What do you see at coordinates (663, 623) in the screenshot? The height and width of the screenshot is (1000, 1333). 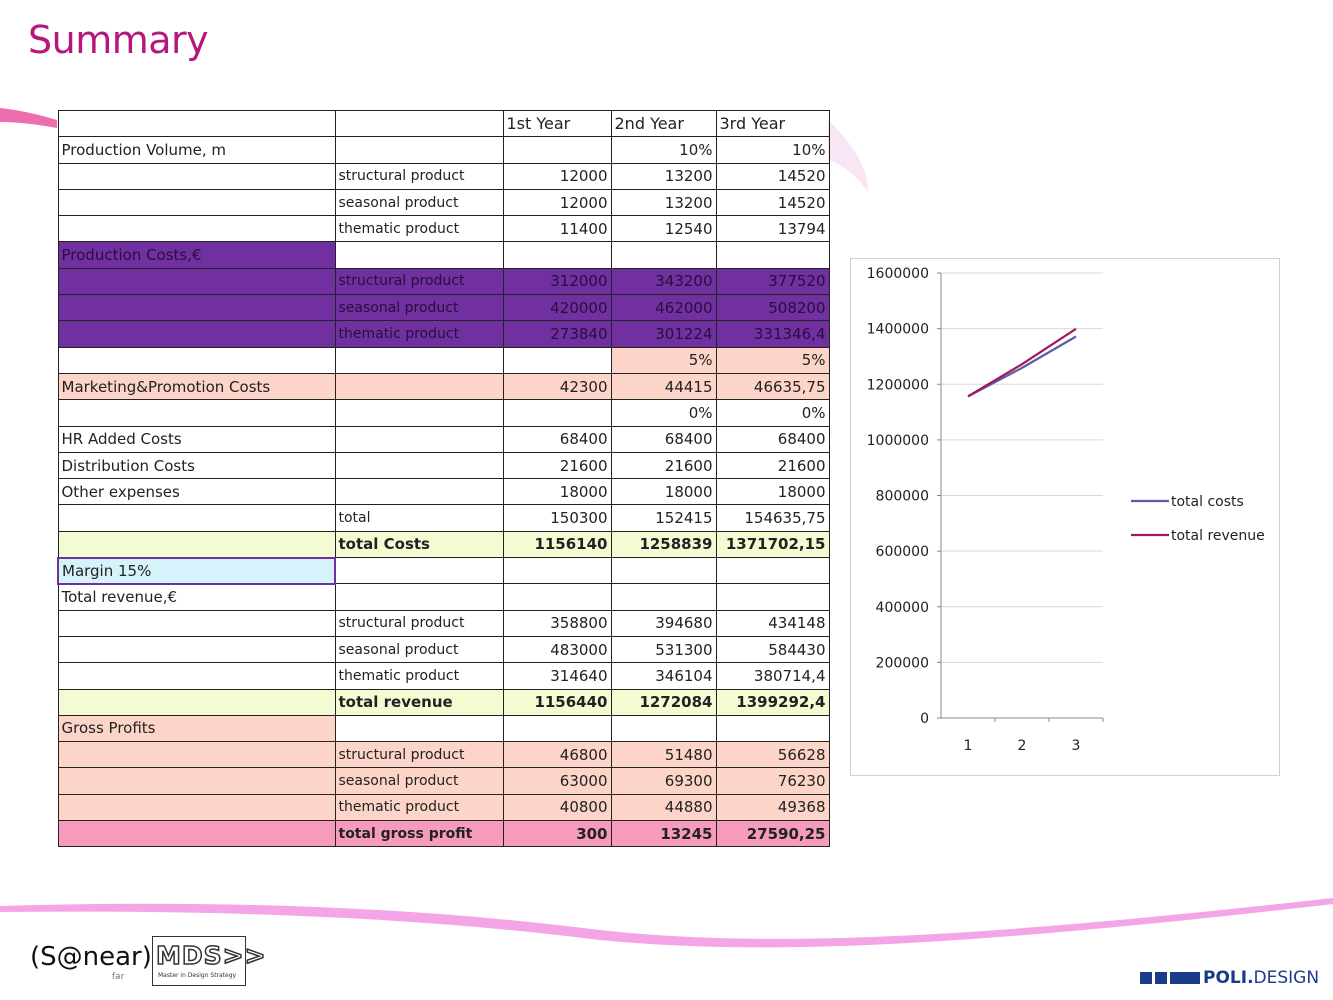 I see `table-cell: 394680` at bounding box center [663, 623].